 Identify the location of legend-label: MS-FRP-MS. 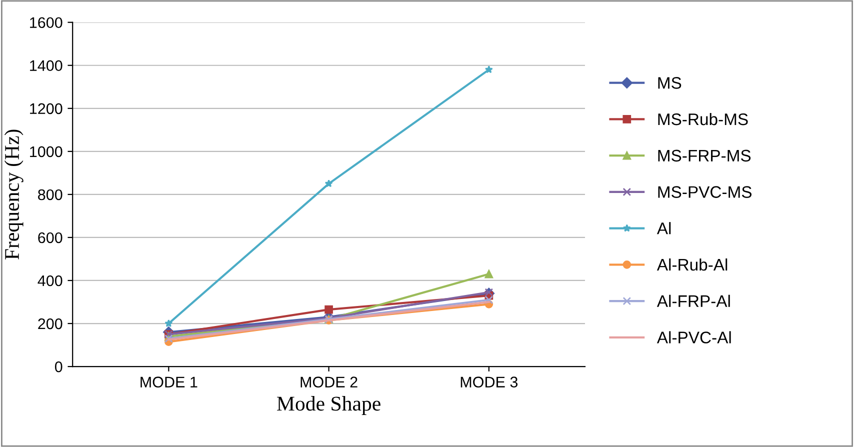
(704, 156).